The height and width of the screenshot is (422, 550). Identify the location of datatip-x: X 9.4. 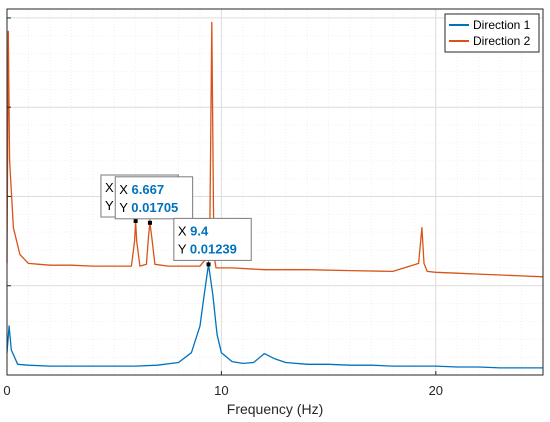
(193, 230).